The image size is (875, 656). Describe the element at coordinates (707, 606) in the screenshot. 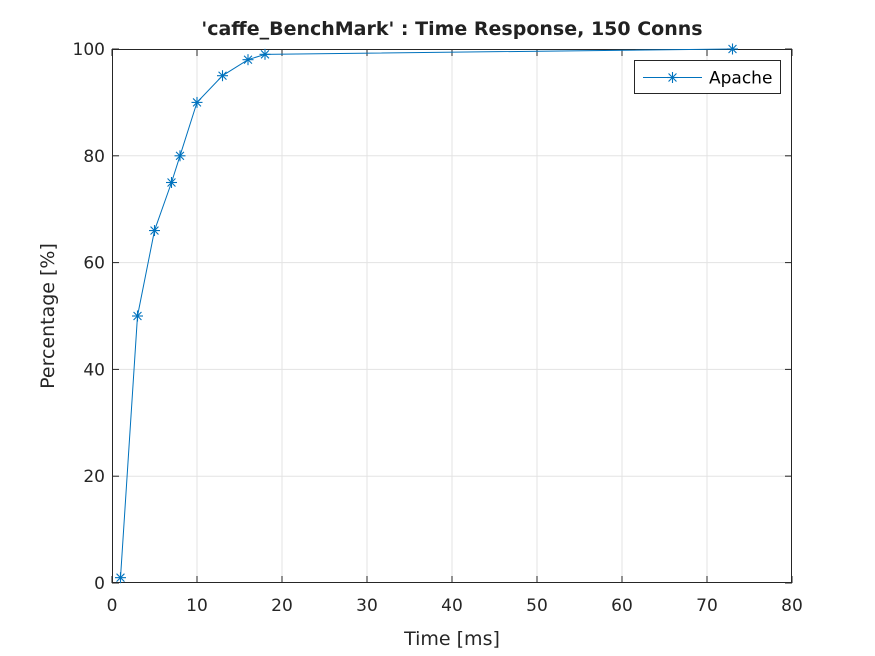

I see `x-tick-label: 70` at that location.